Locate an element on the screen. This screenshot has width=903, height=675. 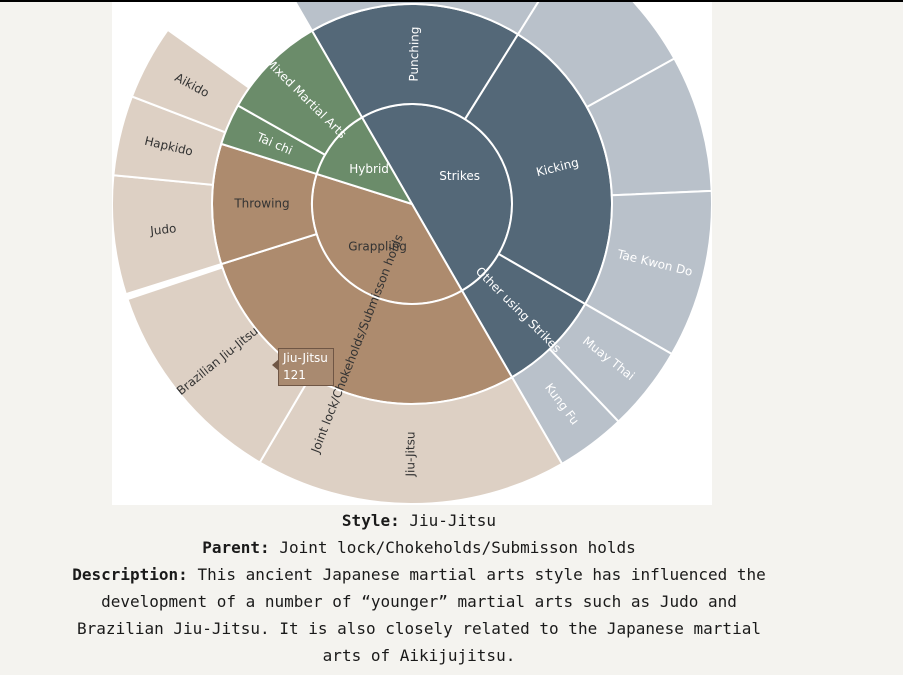
style-label: Style: is located at coordinates (370, 520).